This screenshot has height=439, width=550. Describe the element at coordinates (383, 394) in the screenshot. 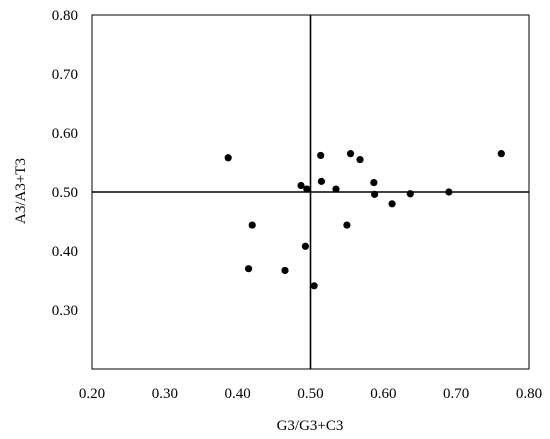

I see `x-tick-label: 0.60` at that location.